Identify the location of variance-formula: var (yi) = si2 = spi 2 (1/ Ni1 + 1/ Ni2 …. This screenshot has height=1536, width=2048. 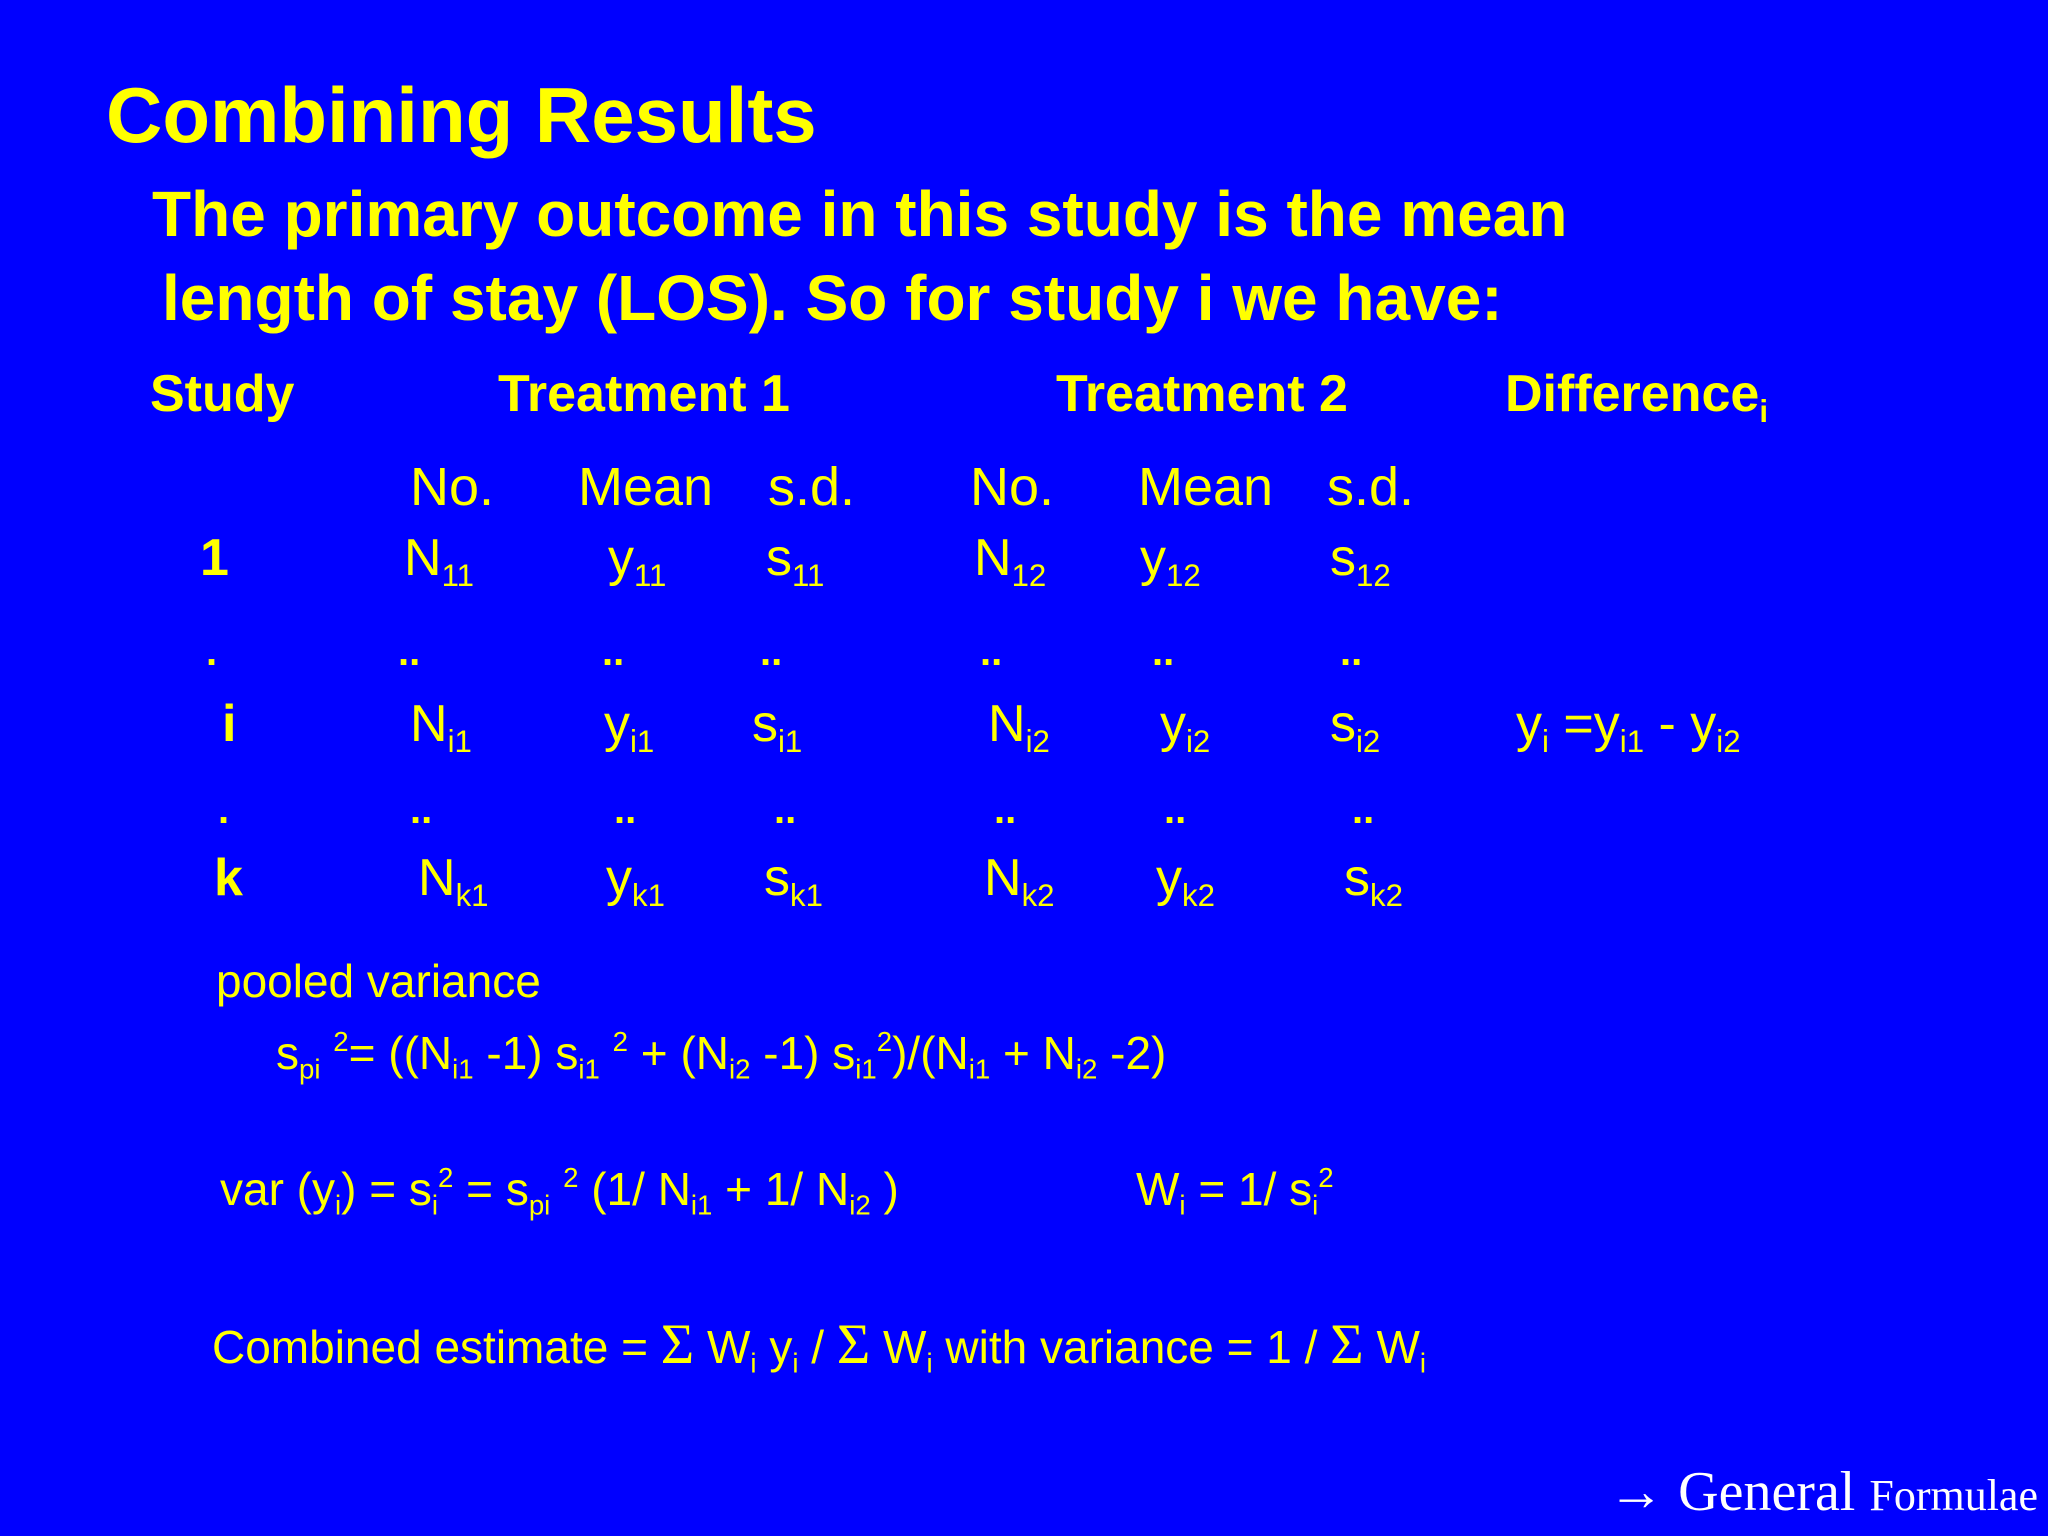
(559, 1191).